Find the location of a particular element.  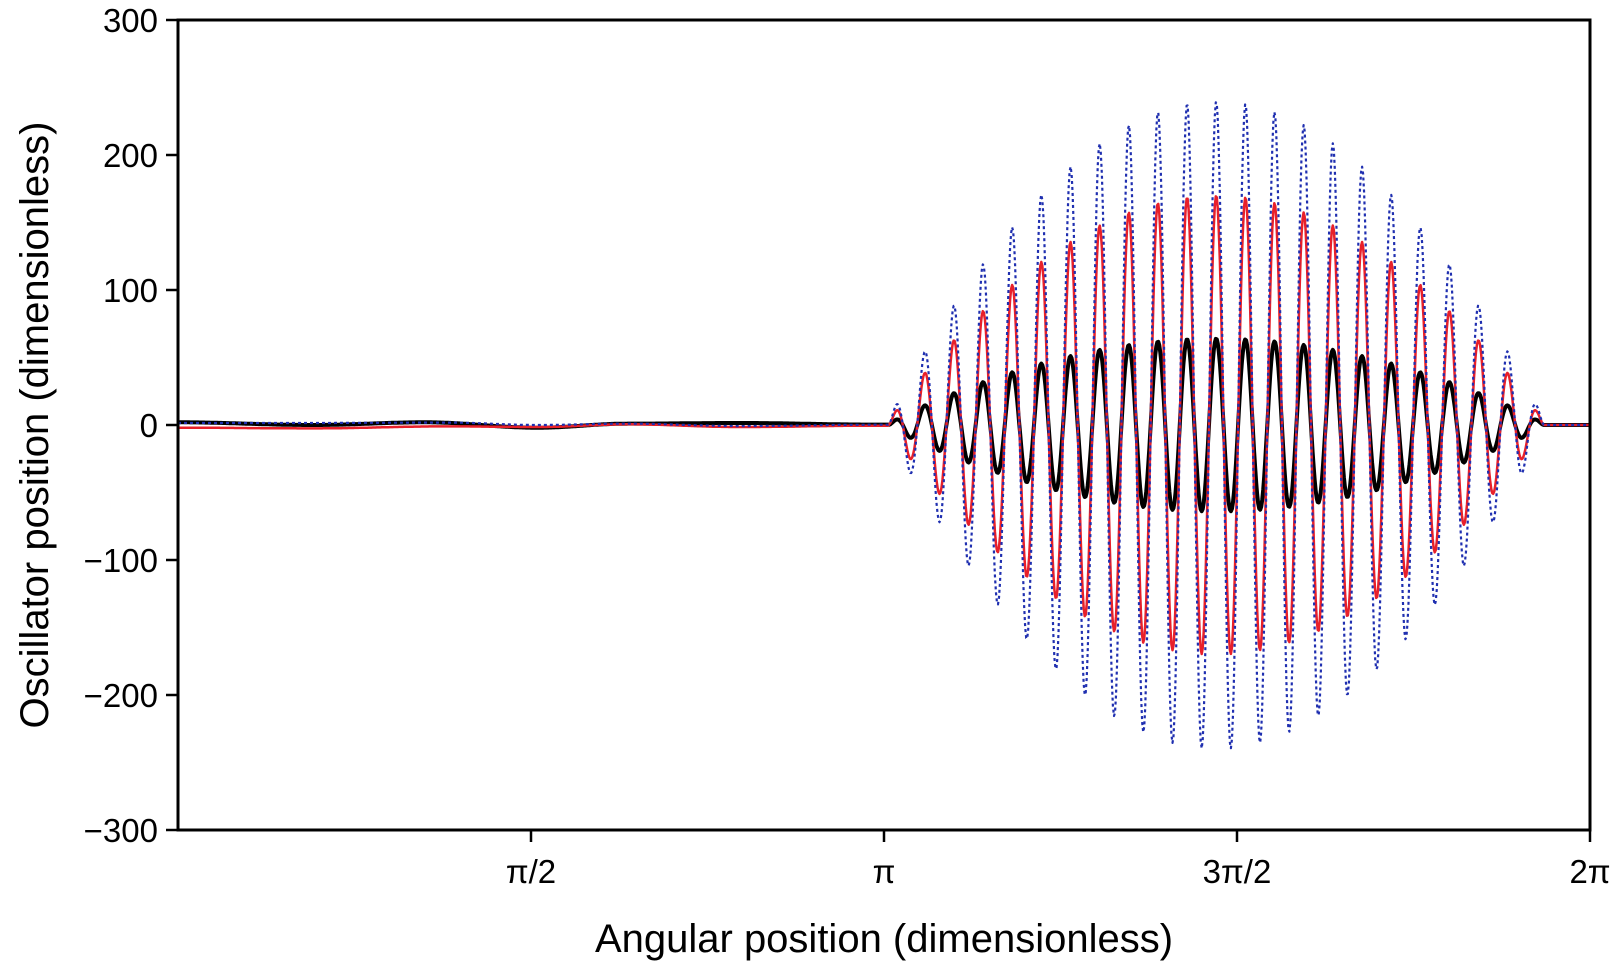

x-tick-label: π/2 is located at coordinates (531, 871).